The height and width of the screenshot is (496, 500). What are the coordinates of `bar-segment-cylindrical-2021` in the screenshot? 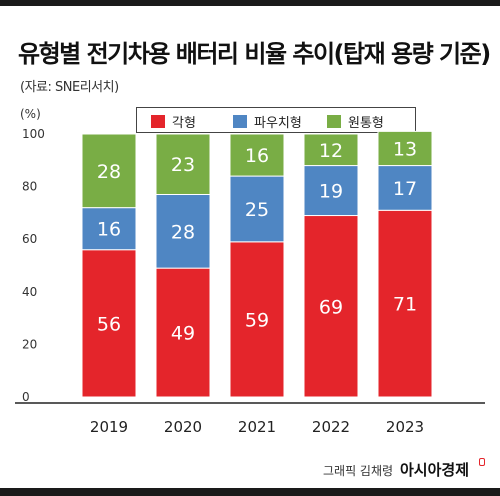 It's located at (257, 155).